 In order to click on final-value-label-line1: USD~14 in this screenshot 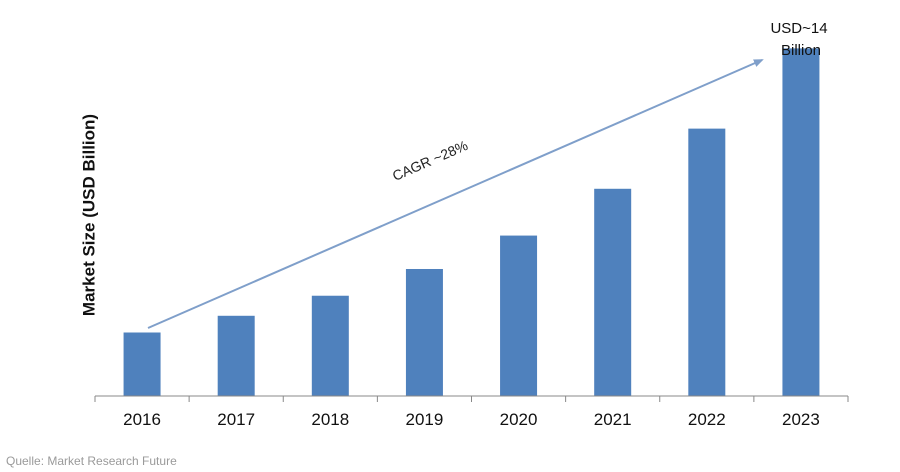, I will do `click(798, 28)`.